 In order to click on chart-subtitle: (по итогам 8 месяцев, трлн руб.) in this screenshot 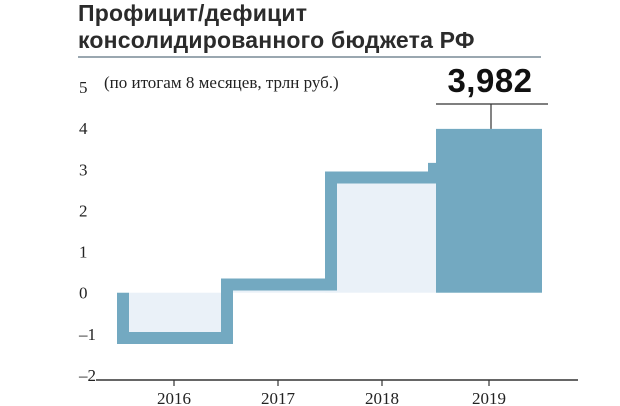, I will do `click(221, 82)`.